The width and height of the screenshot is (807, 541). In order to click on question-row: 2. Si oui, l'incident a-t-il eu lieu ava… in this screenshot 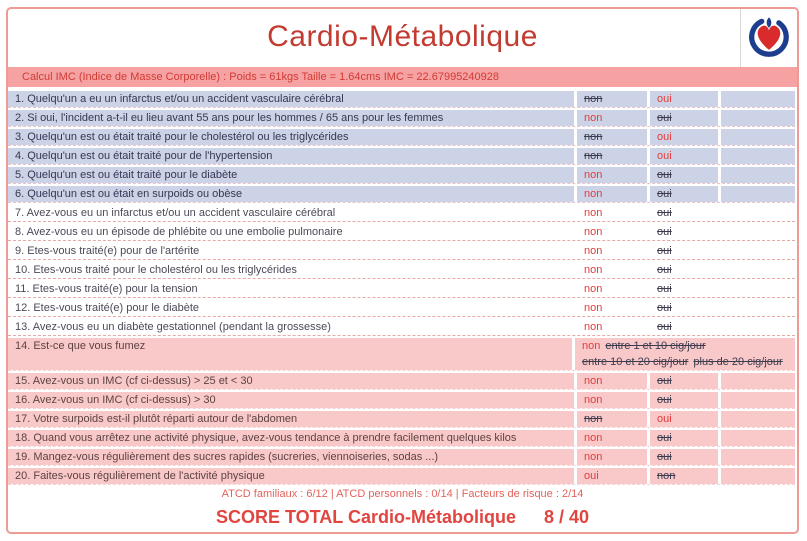, I will do `click(401, 118)`.